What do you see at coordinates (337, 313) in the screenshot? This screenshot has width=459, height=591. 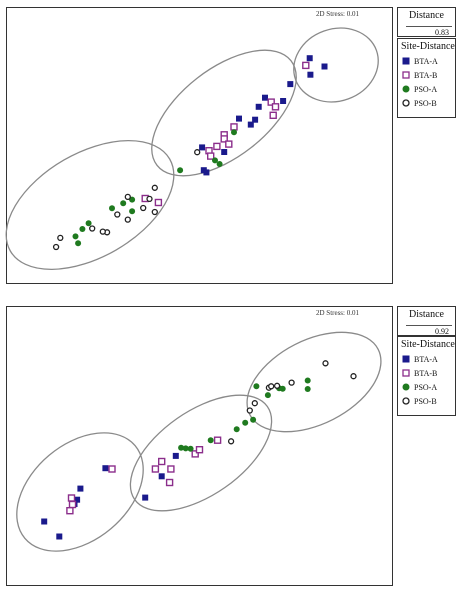 I see `panel-b-stress-label: 2D Stress: 0.01` at bounding box center [337, 313].